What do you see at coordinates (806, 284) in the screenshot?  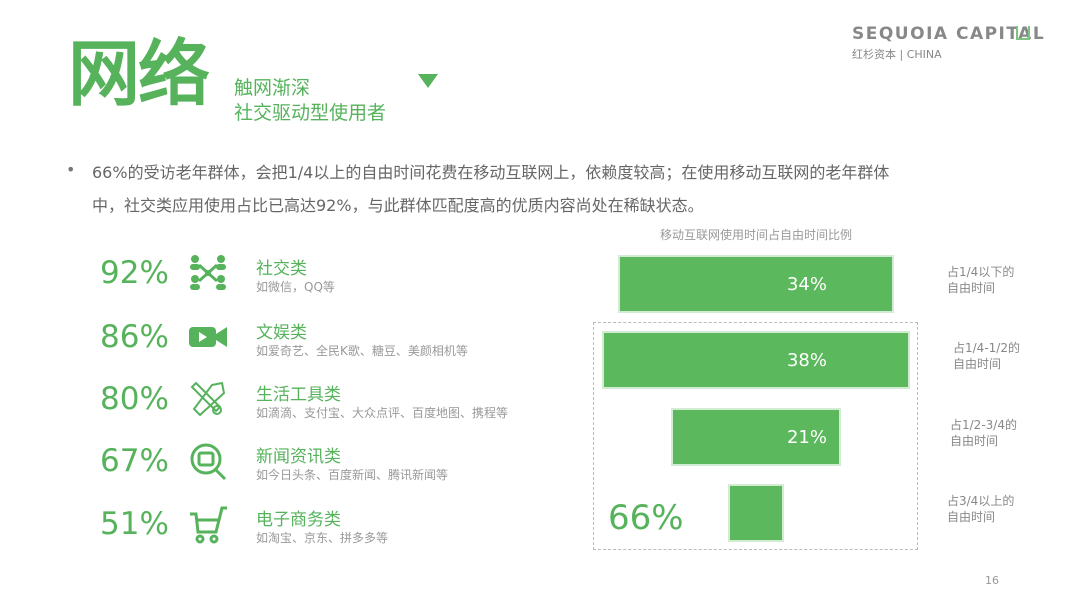 I see `bar-label: 34%` at bounding box center [806, 284].